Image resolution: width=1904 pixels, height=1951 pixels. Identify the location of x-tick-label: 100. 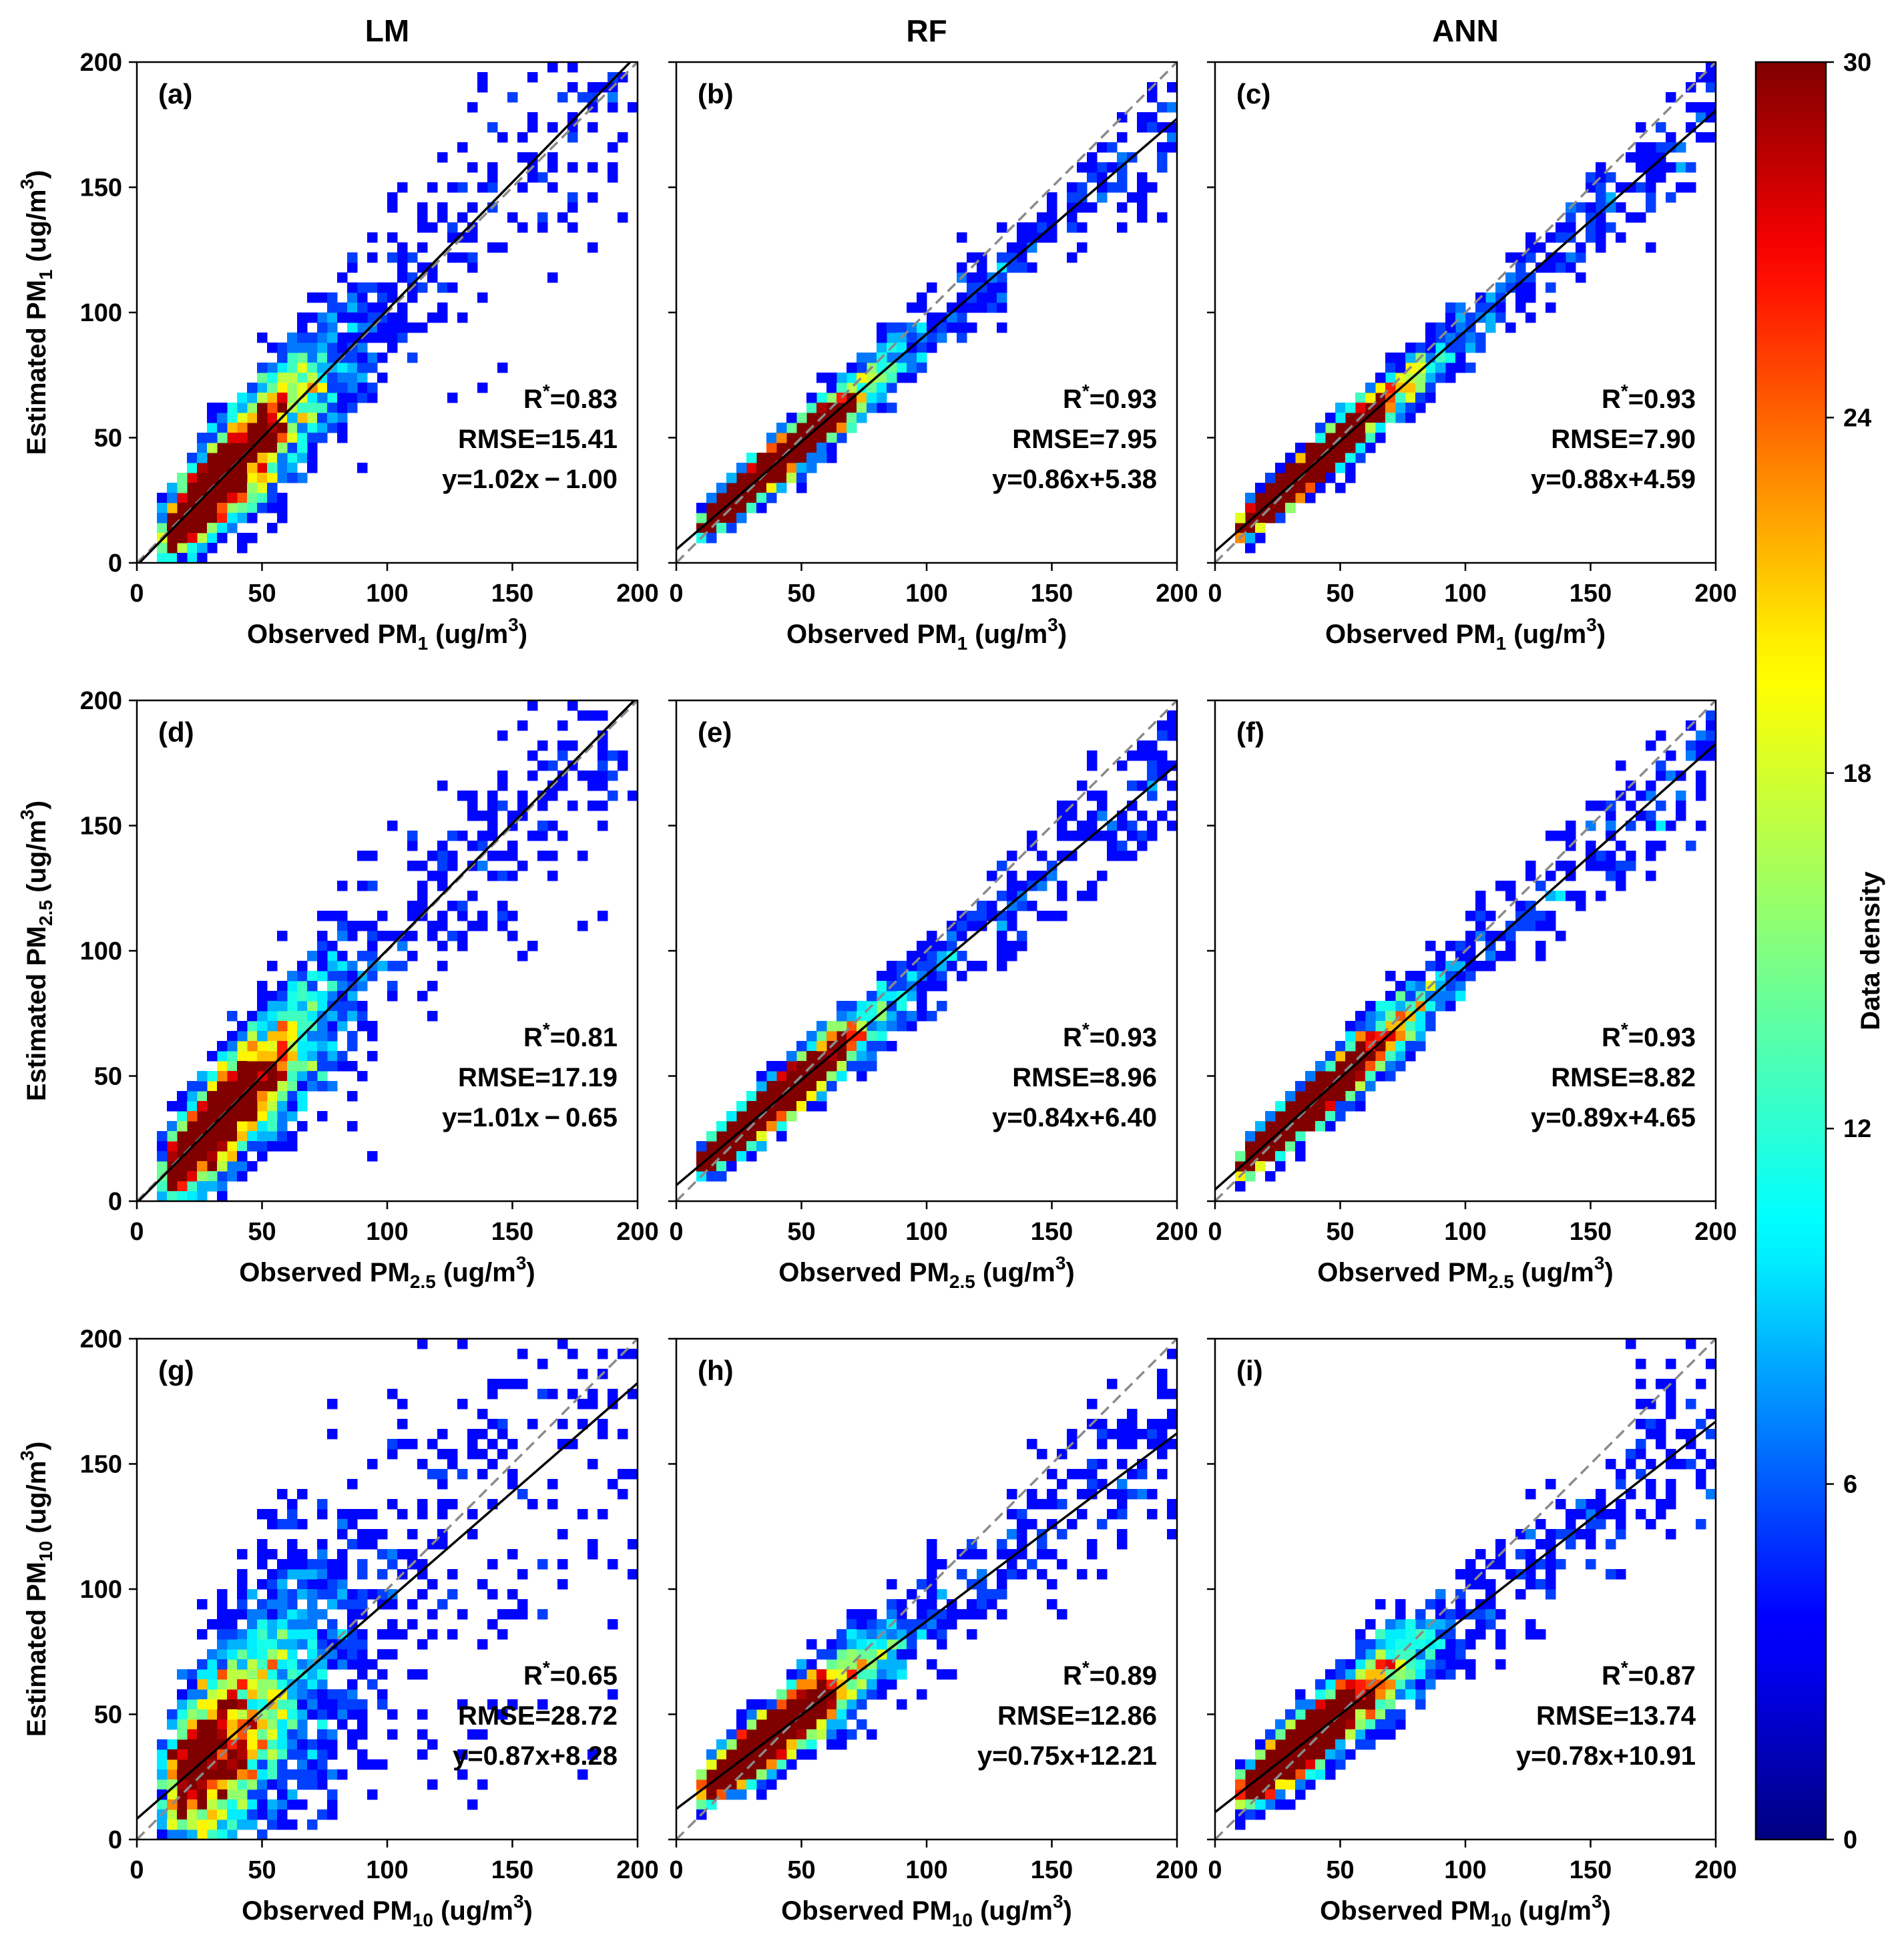
(926, 594).